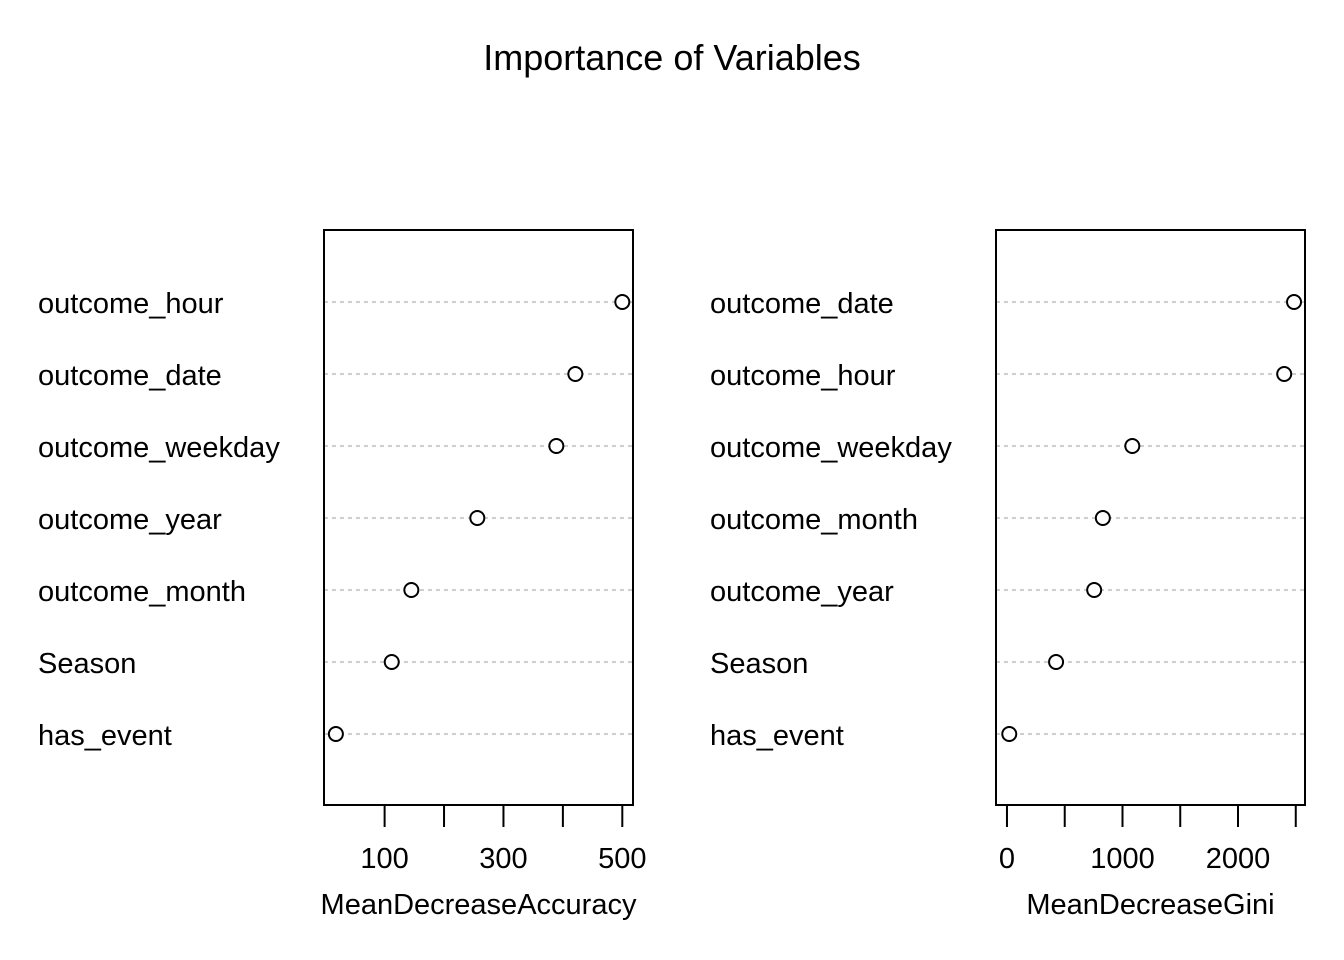  Describe the element at coordinates (479, 905) in the screenshot. I see `x-axis-label: MeanDecreaseAccuracy` at that location.